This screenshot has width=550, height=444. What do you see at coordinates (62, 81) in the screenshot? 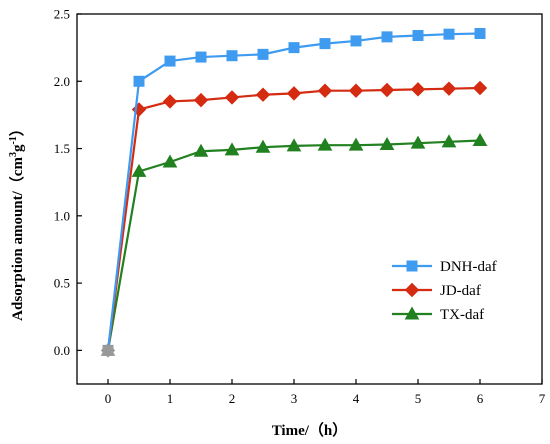
I see `y-tick-label: 2.0` at bounding box center [62, 81].